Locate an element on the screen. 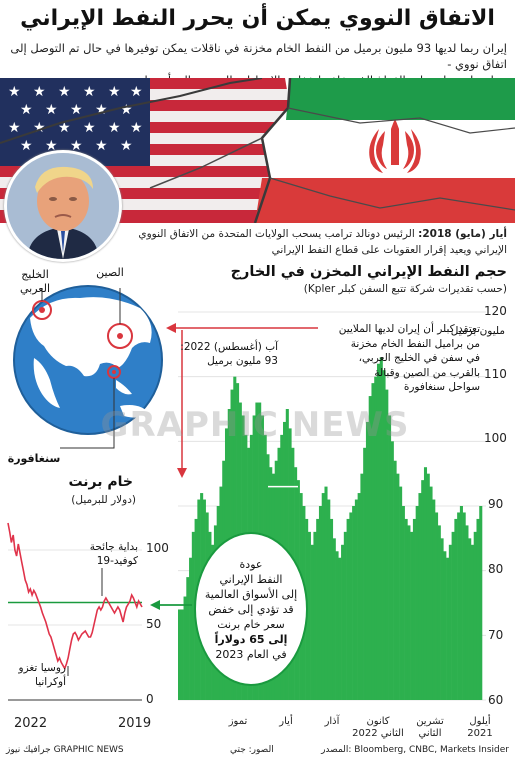  bubble-line: قد تؤدي إلى خفض is located at coordinates (251, 609).